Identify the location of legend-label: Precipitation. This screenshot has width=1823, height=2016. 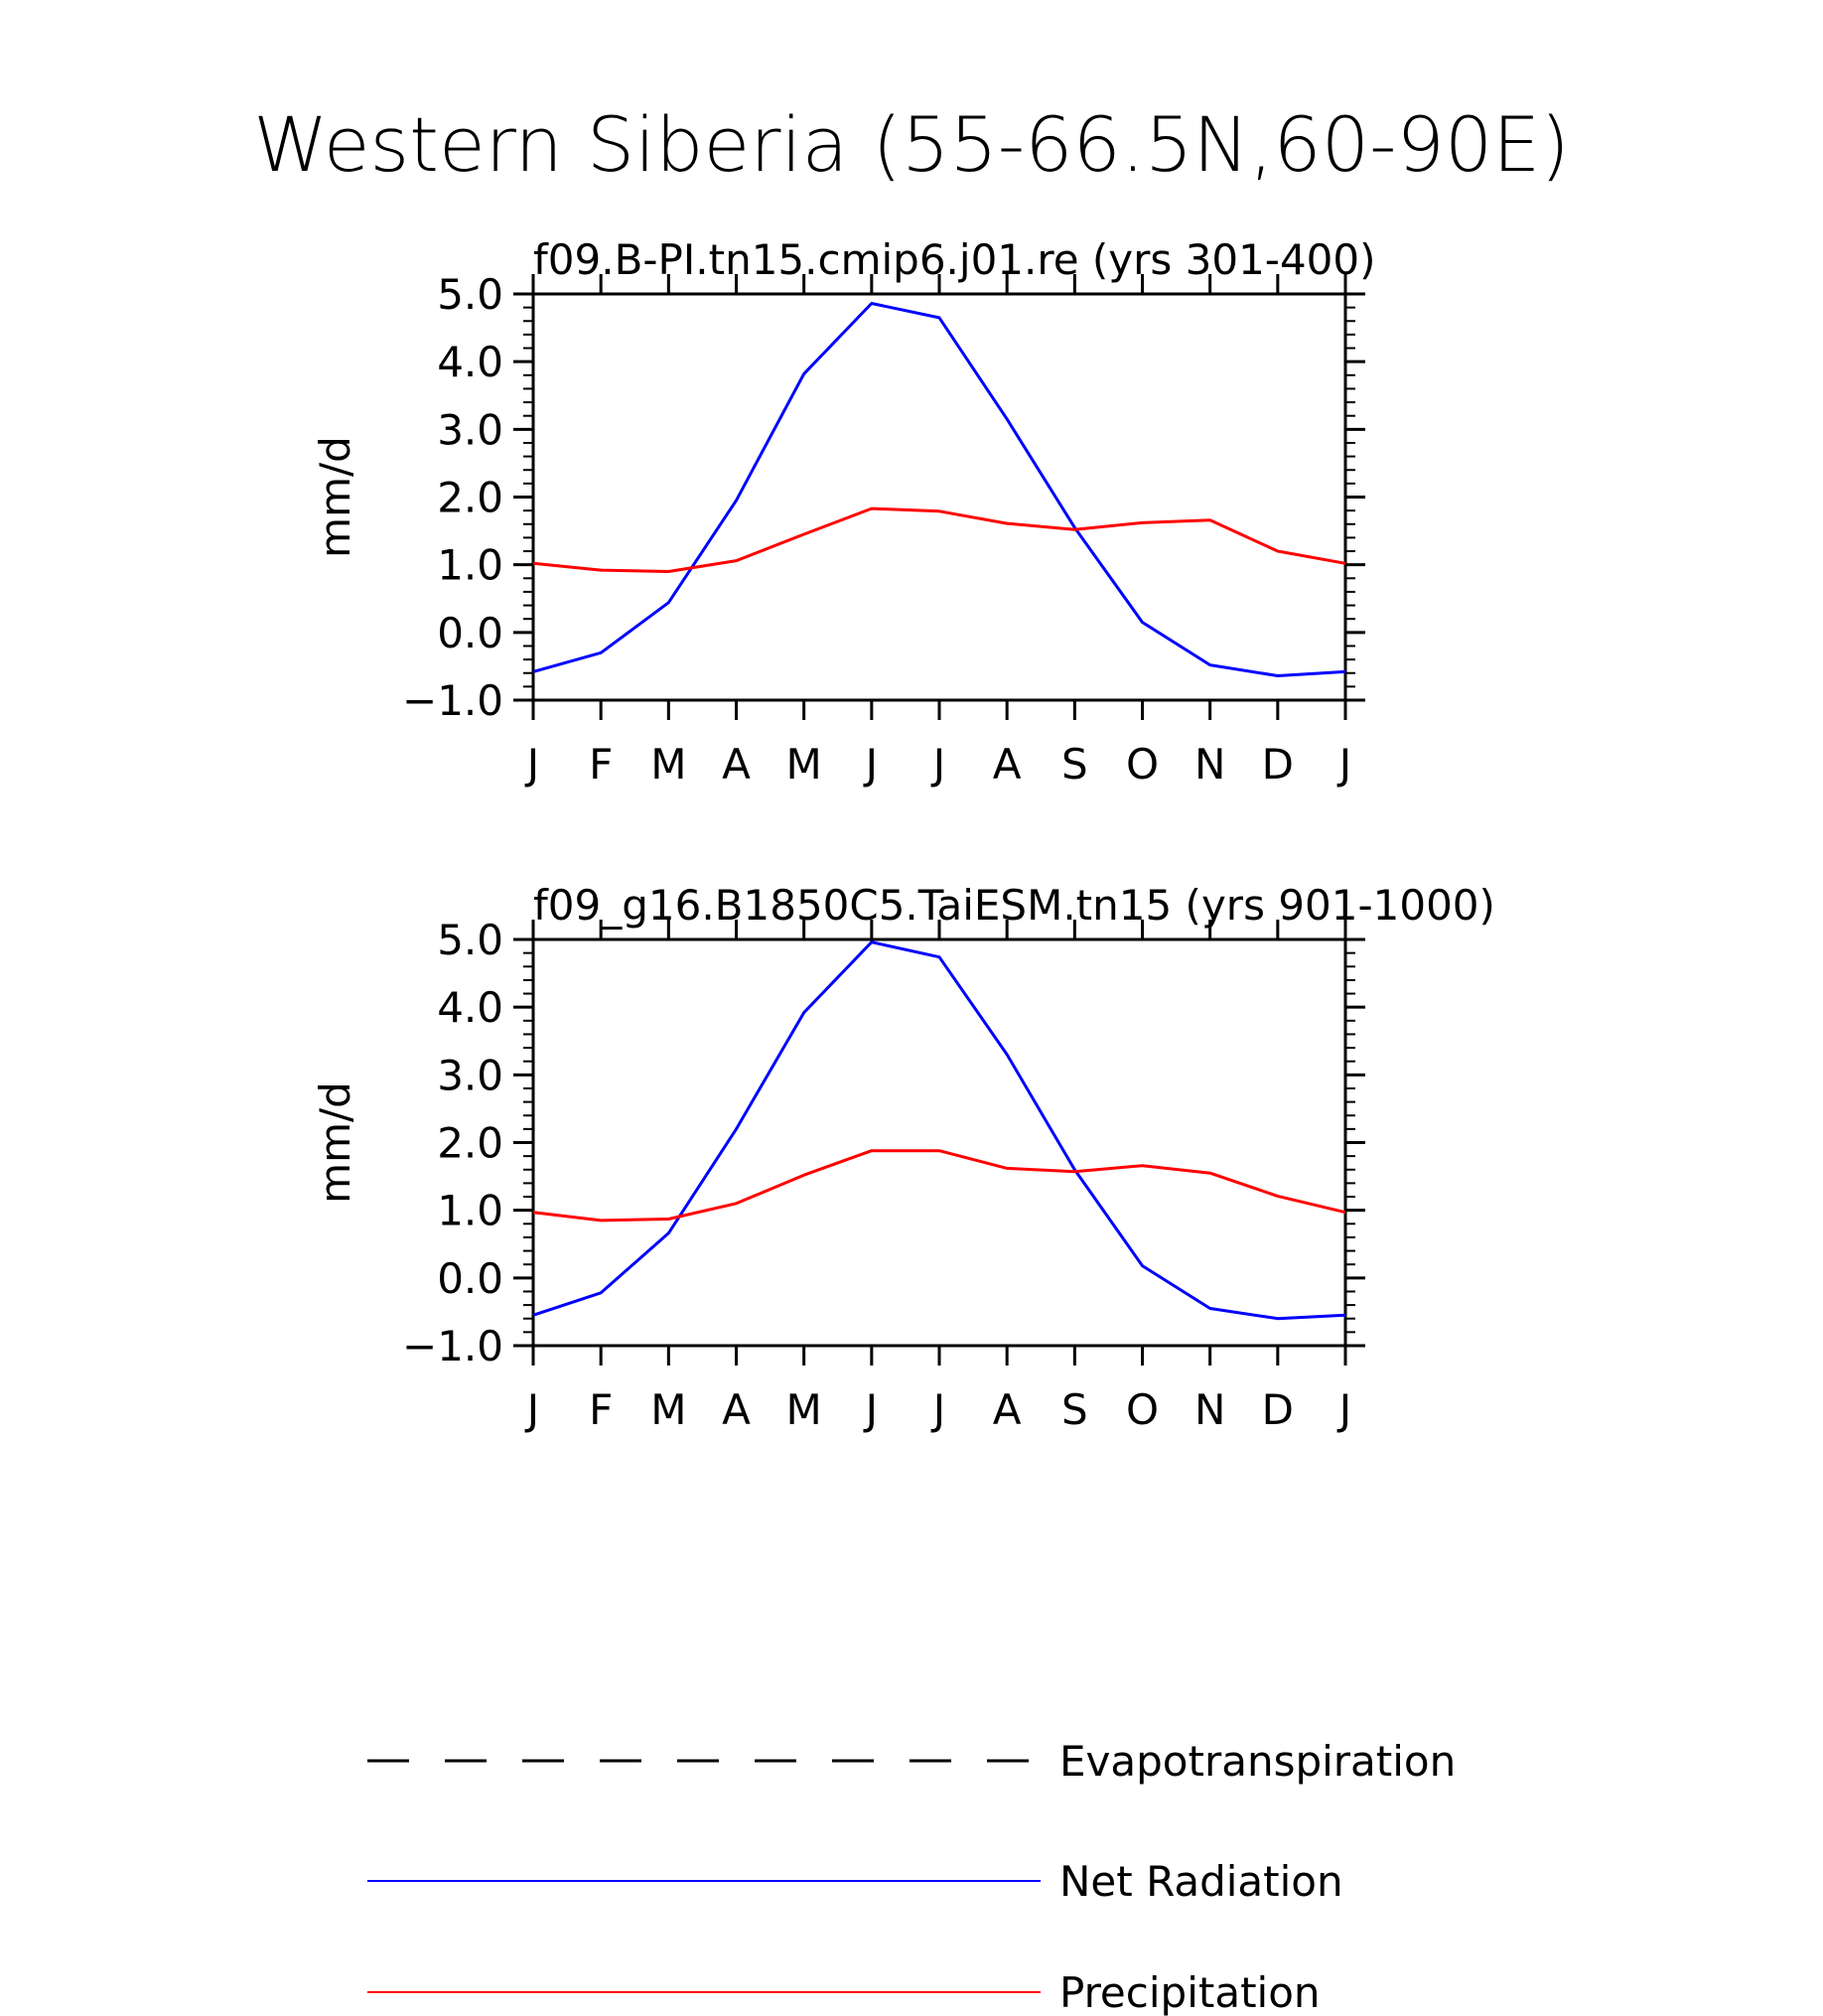
(1190, 1992).